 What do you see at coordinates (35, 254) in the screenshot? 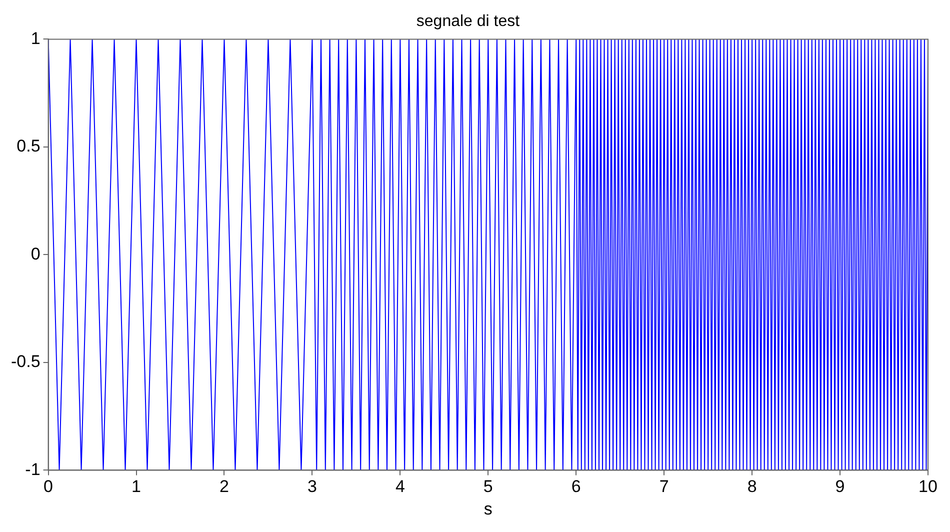
I see `y-tick-label: 0` at bounding box center [35, 254].